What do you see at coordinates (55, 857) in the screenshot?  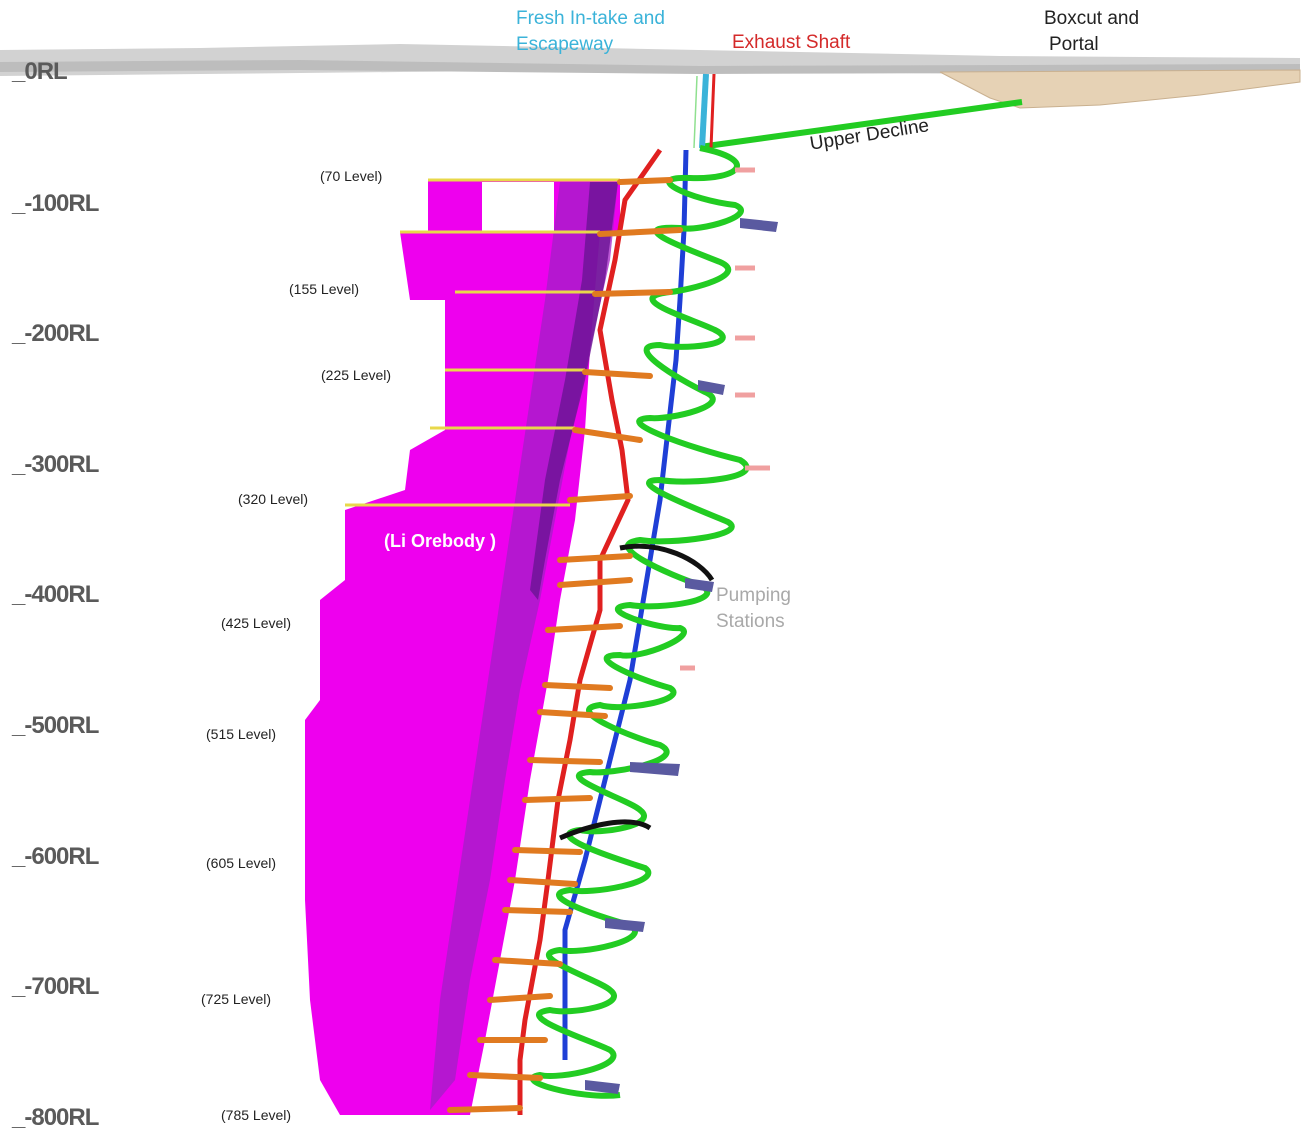 I see `rl-label-600: _-600RL` at bounding box center [55, 857].